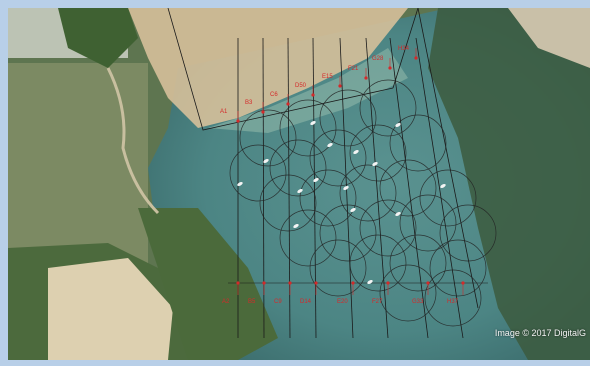 This screenshot has width=590, height=366. What do you see at coordinates (377, 302) in the screenshot?
I see `label-bottom-6: F27` at bounding box center [377, 302].